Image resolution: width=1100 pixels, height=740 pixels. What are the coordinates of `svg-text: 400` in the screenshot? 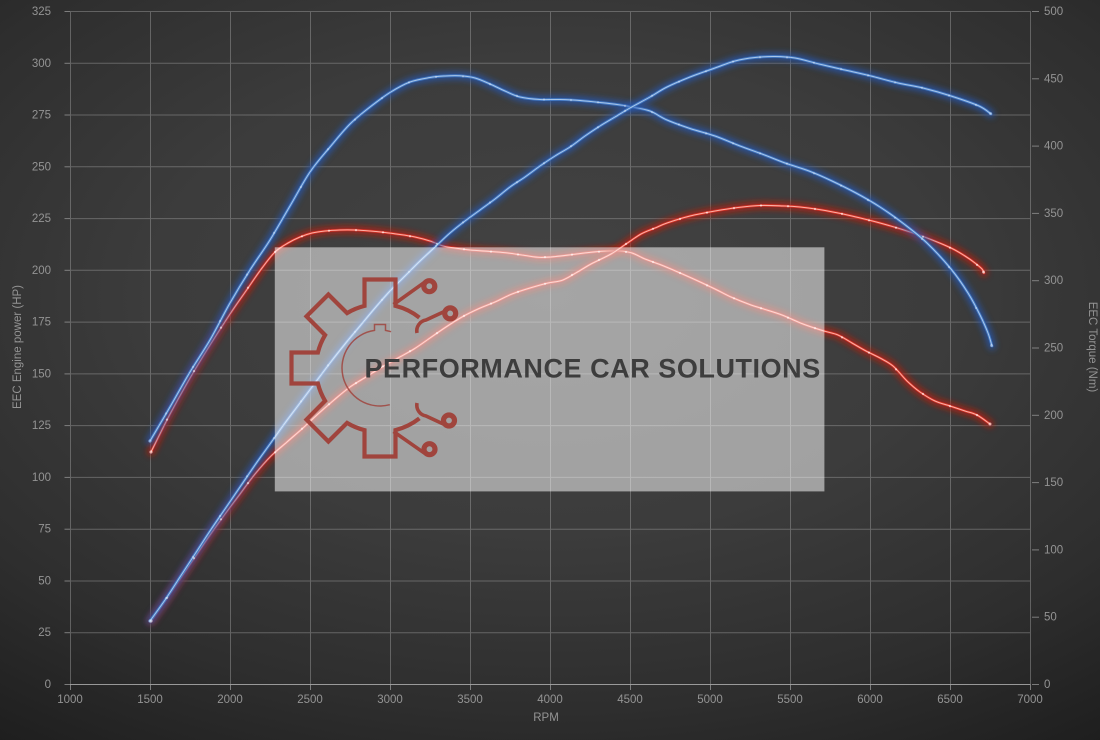 It's located at (1053, 147).